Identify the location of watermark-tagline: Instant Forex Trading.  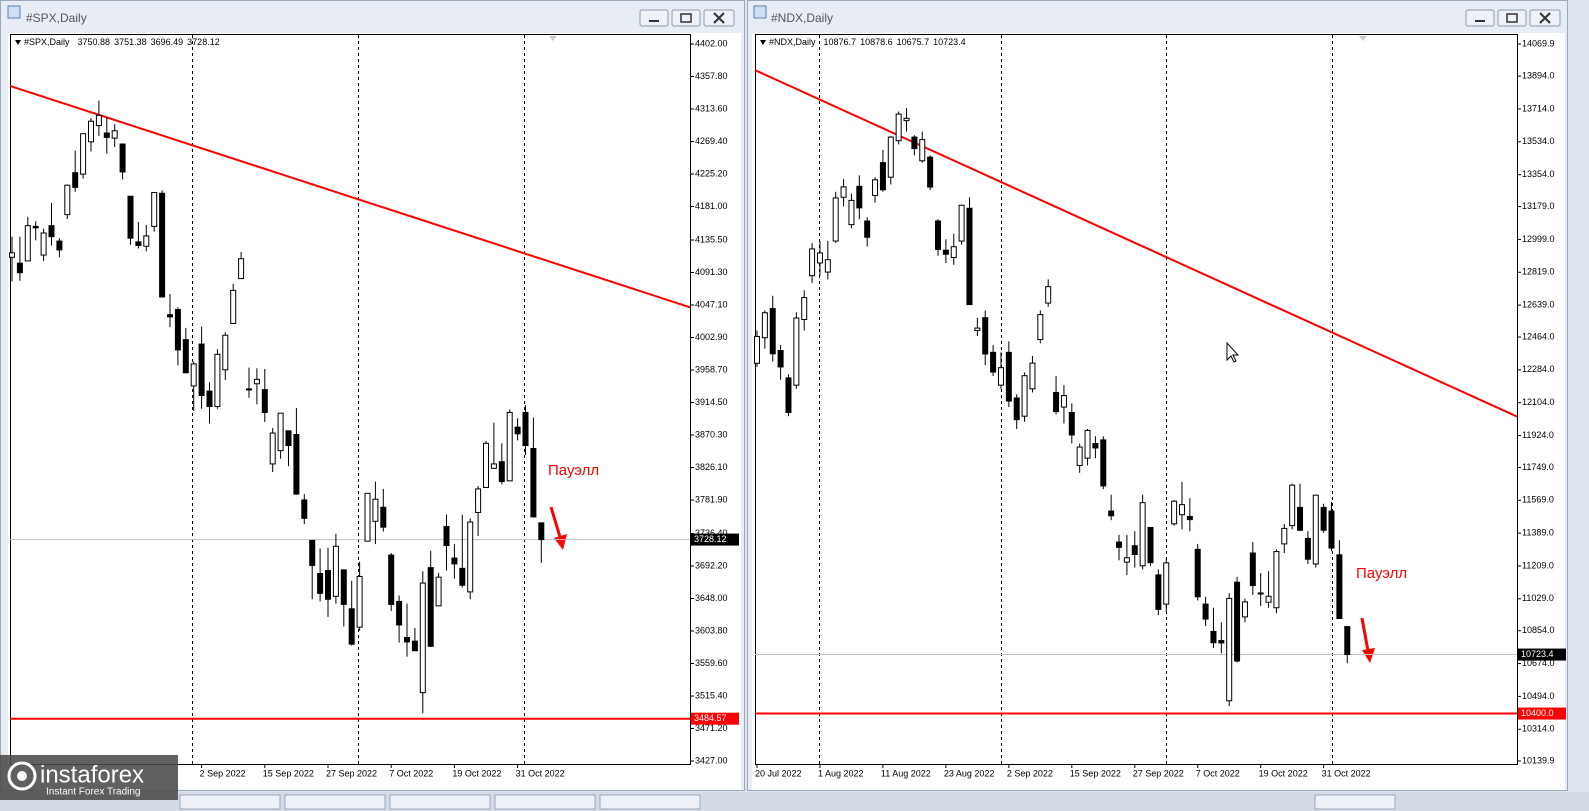
(93, 792).